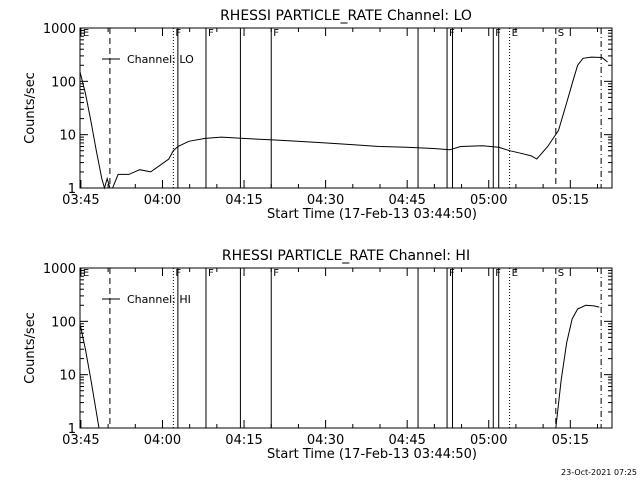  Describe the element at coordinates (599, 472) in the screenshot. I see `footer-timestamp: 23-Oct-2021 07:25` at that location.